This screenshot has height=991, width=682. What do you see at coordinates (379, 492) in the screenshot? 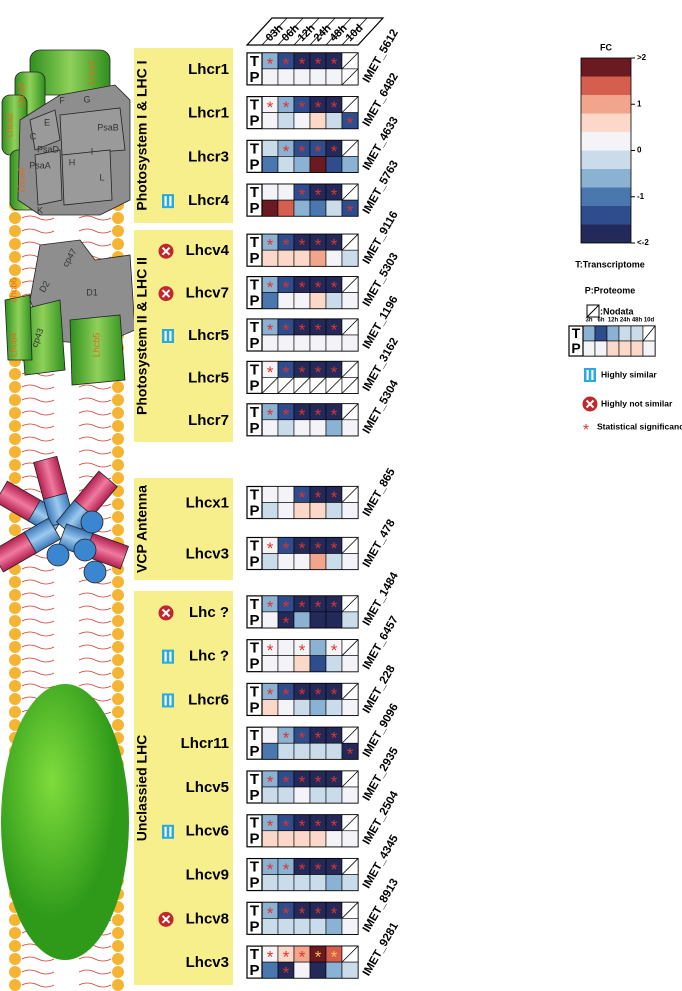
I see `transcript-id: IMET_865` at bounding box center [379, 492].